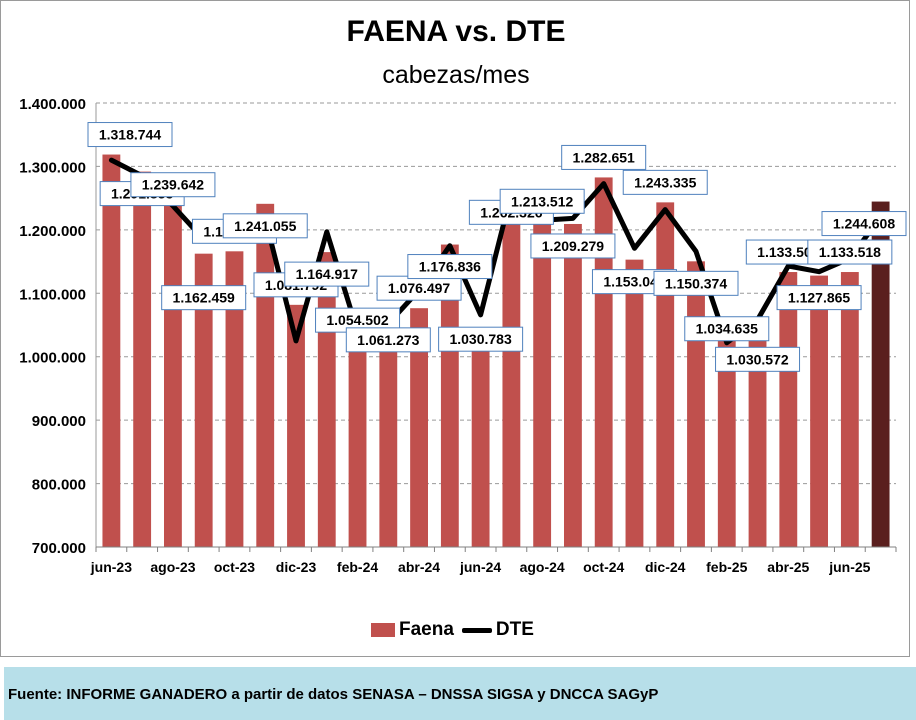  Describe the element at coordinates (726, 567) in the screenshot. I see `x-tick-label: feb-25` at that location.